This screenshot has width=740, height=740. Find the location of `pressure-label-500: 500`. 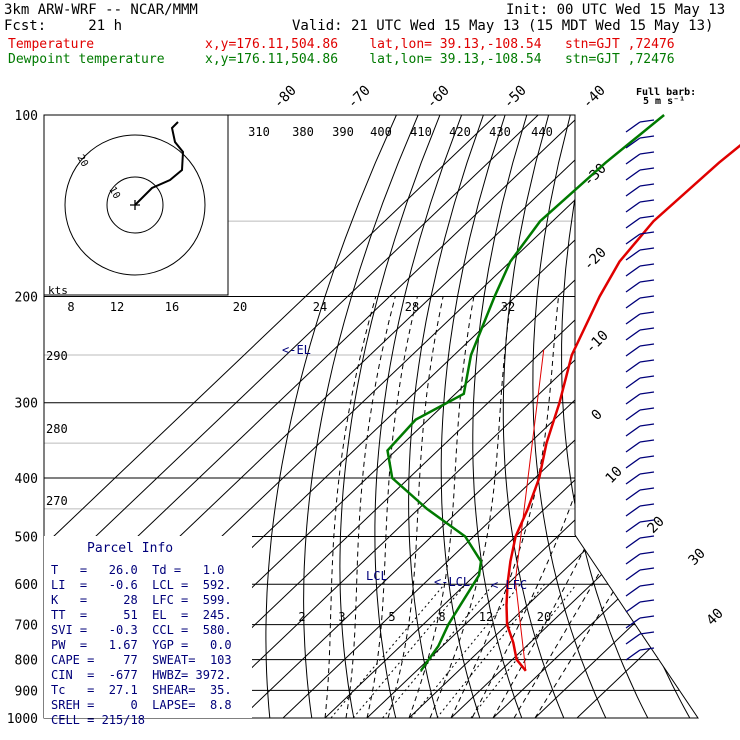

pressure-label-500: 500 is located at coordinates (26, 537).